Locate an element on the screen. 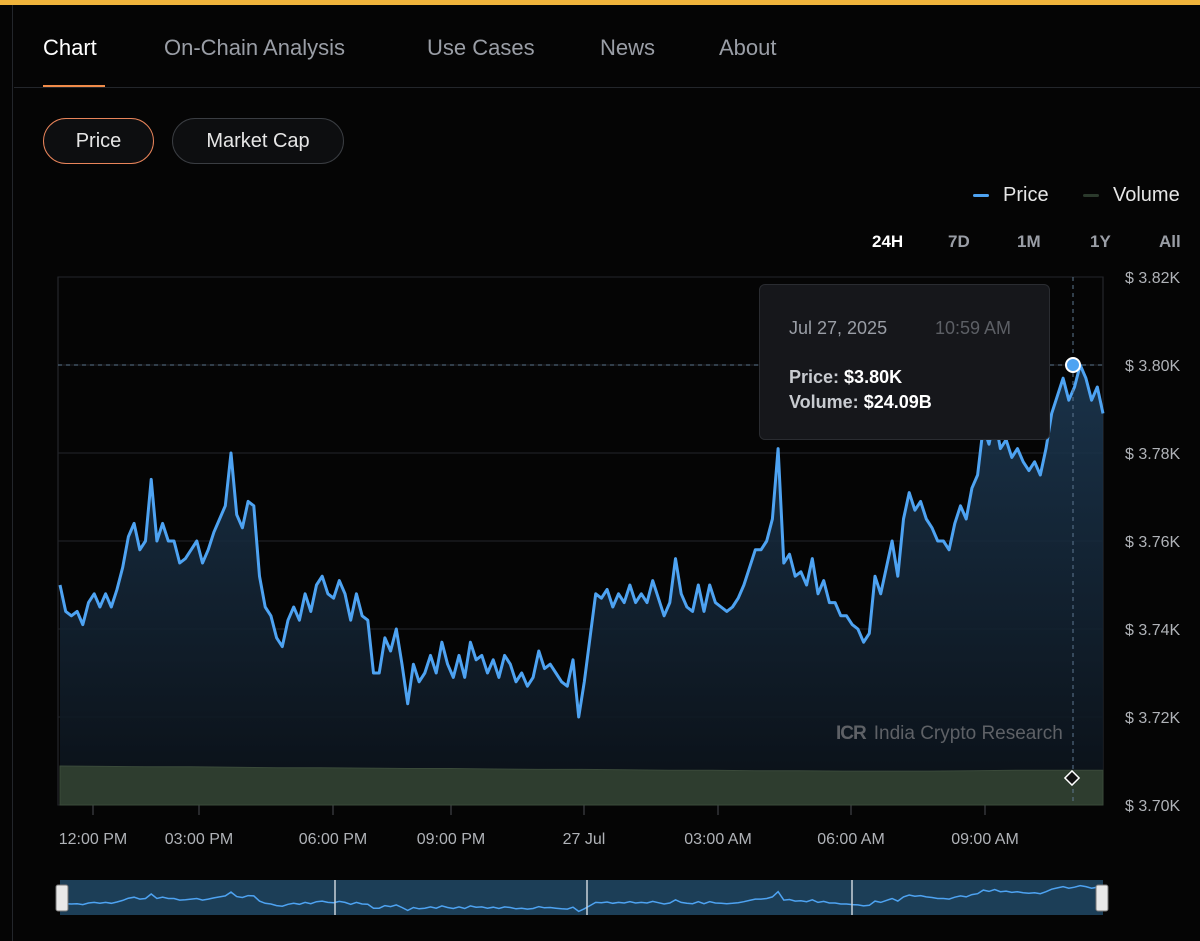 The image size is (1200, 941). legend-volume-swatch is located at coordinates (1091, 195).